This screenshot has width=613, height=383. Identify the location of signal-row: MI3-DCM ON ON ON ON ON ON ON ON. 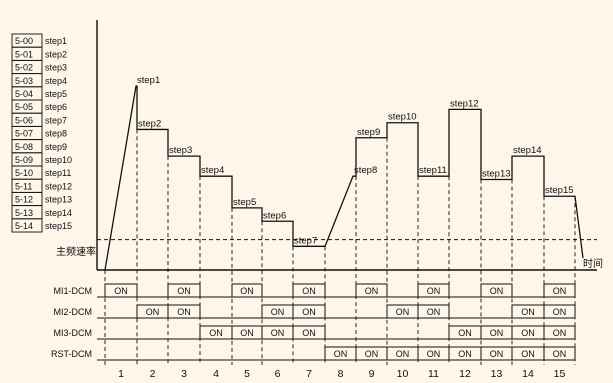
(315, 332).